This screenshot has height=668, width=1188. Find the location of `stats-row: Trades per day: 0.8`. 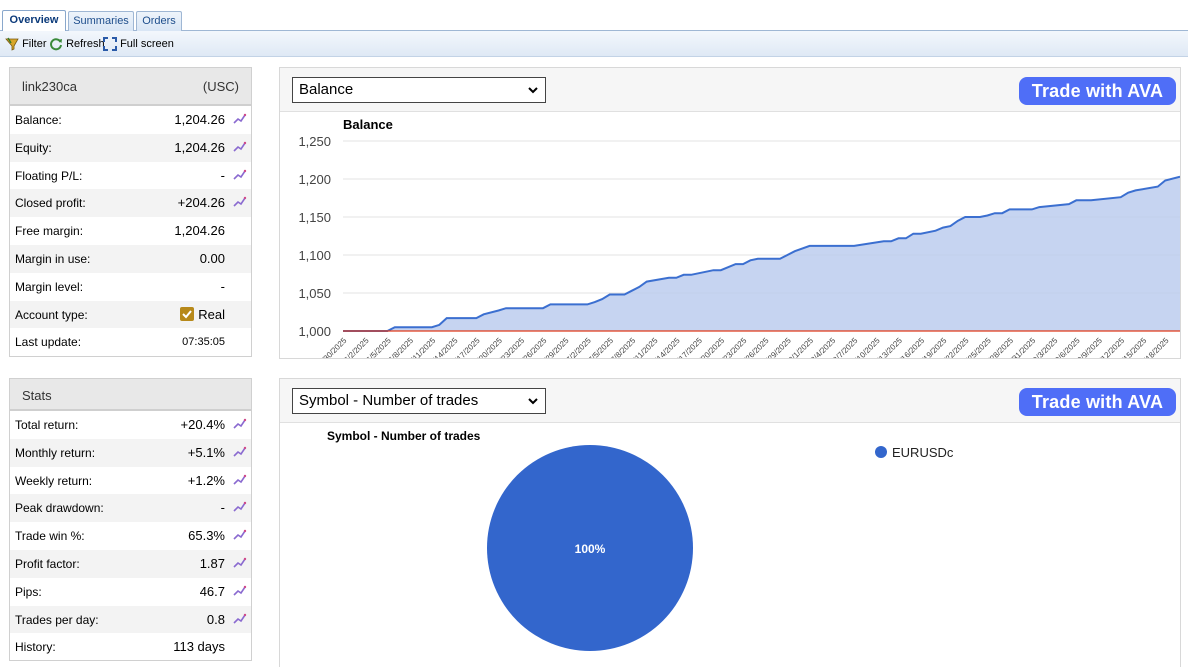

stats-row: Trades per day: 0.8 is located at coordinates (130, 619).